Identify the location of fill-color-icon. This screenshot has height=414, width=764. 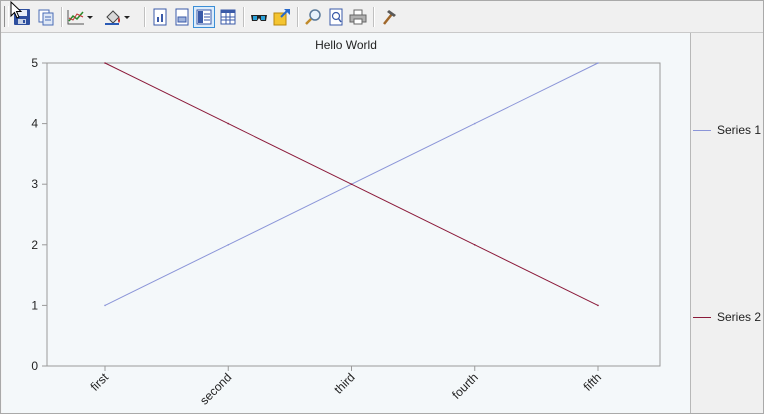
(112, 17).